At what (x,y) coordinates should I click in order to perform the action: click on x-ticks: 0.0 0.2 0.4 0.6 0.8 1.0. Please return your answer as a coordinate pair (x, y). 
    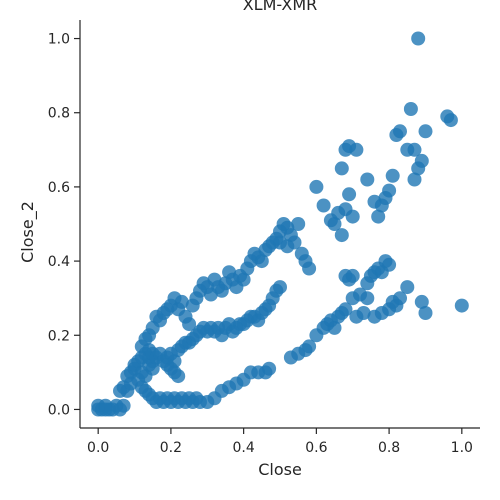
    Looking at the image, I should click on (280, 442).